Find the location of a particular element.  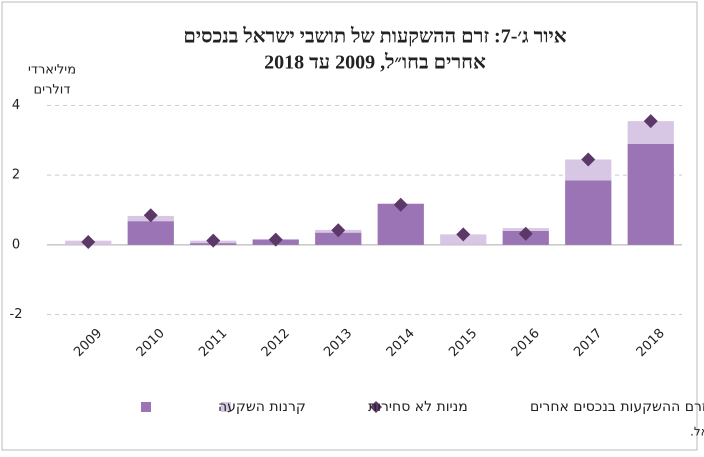

y-tick-label: 4 is located at coordinates (16, 105).